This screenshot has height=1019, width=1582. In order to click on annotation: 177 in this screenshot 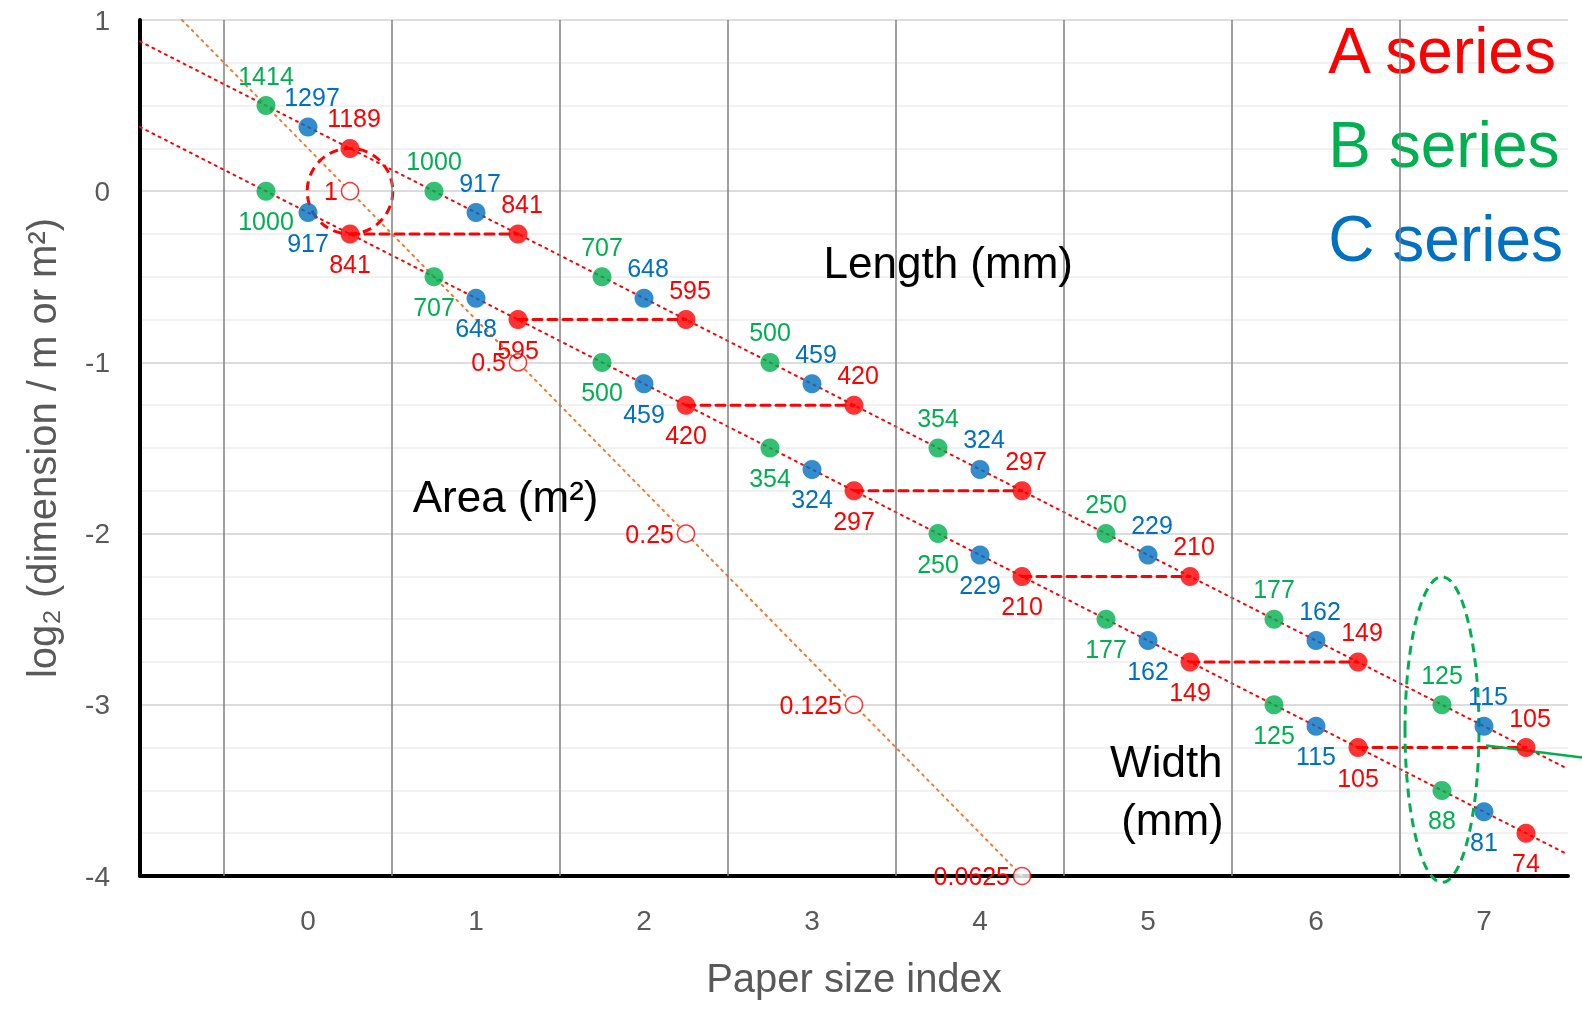, I will do `click(1274, 589)`.